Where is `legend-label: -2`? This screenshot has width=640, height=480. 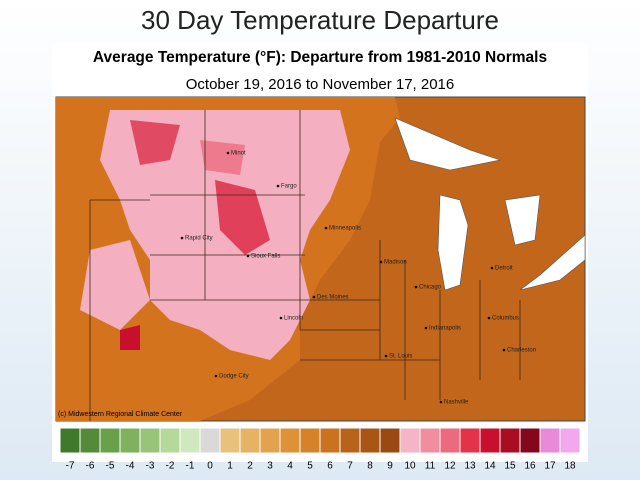
legend-label: -2 is located at coordinates (170, 466).